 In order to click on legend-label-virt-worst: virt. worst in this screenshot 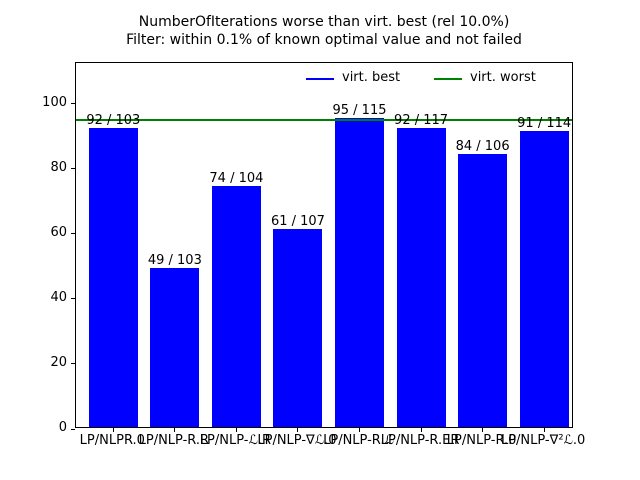, I will do `click(503, 77)`.